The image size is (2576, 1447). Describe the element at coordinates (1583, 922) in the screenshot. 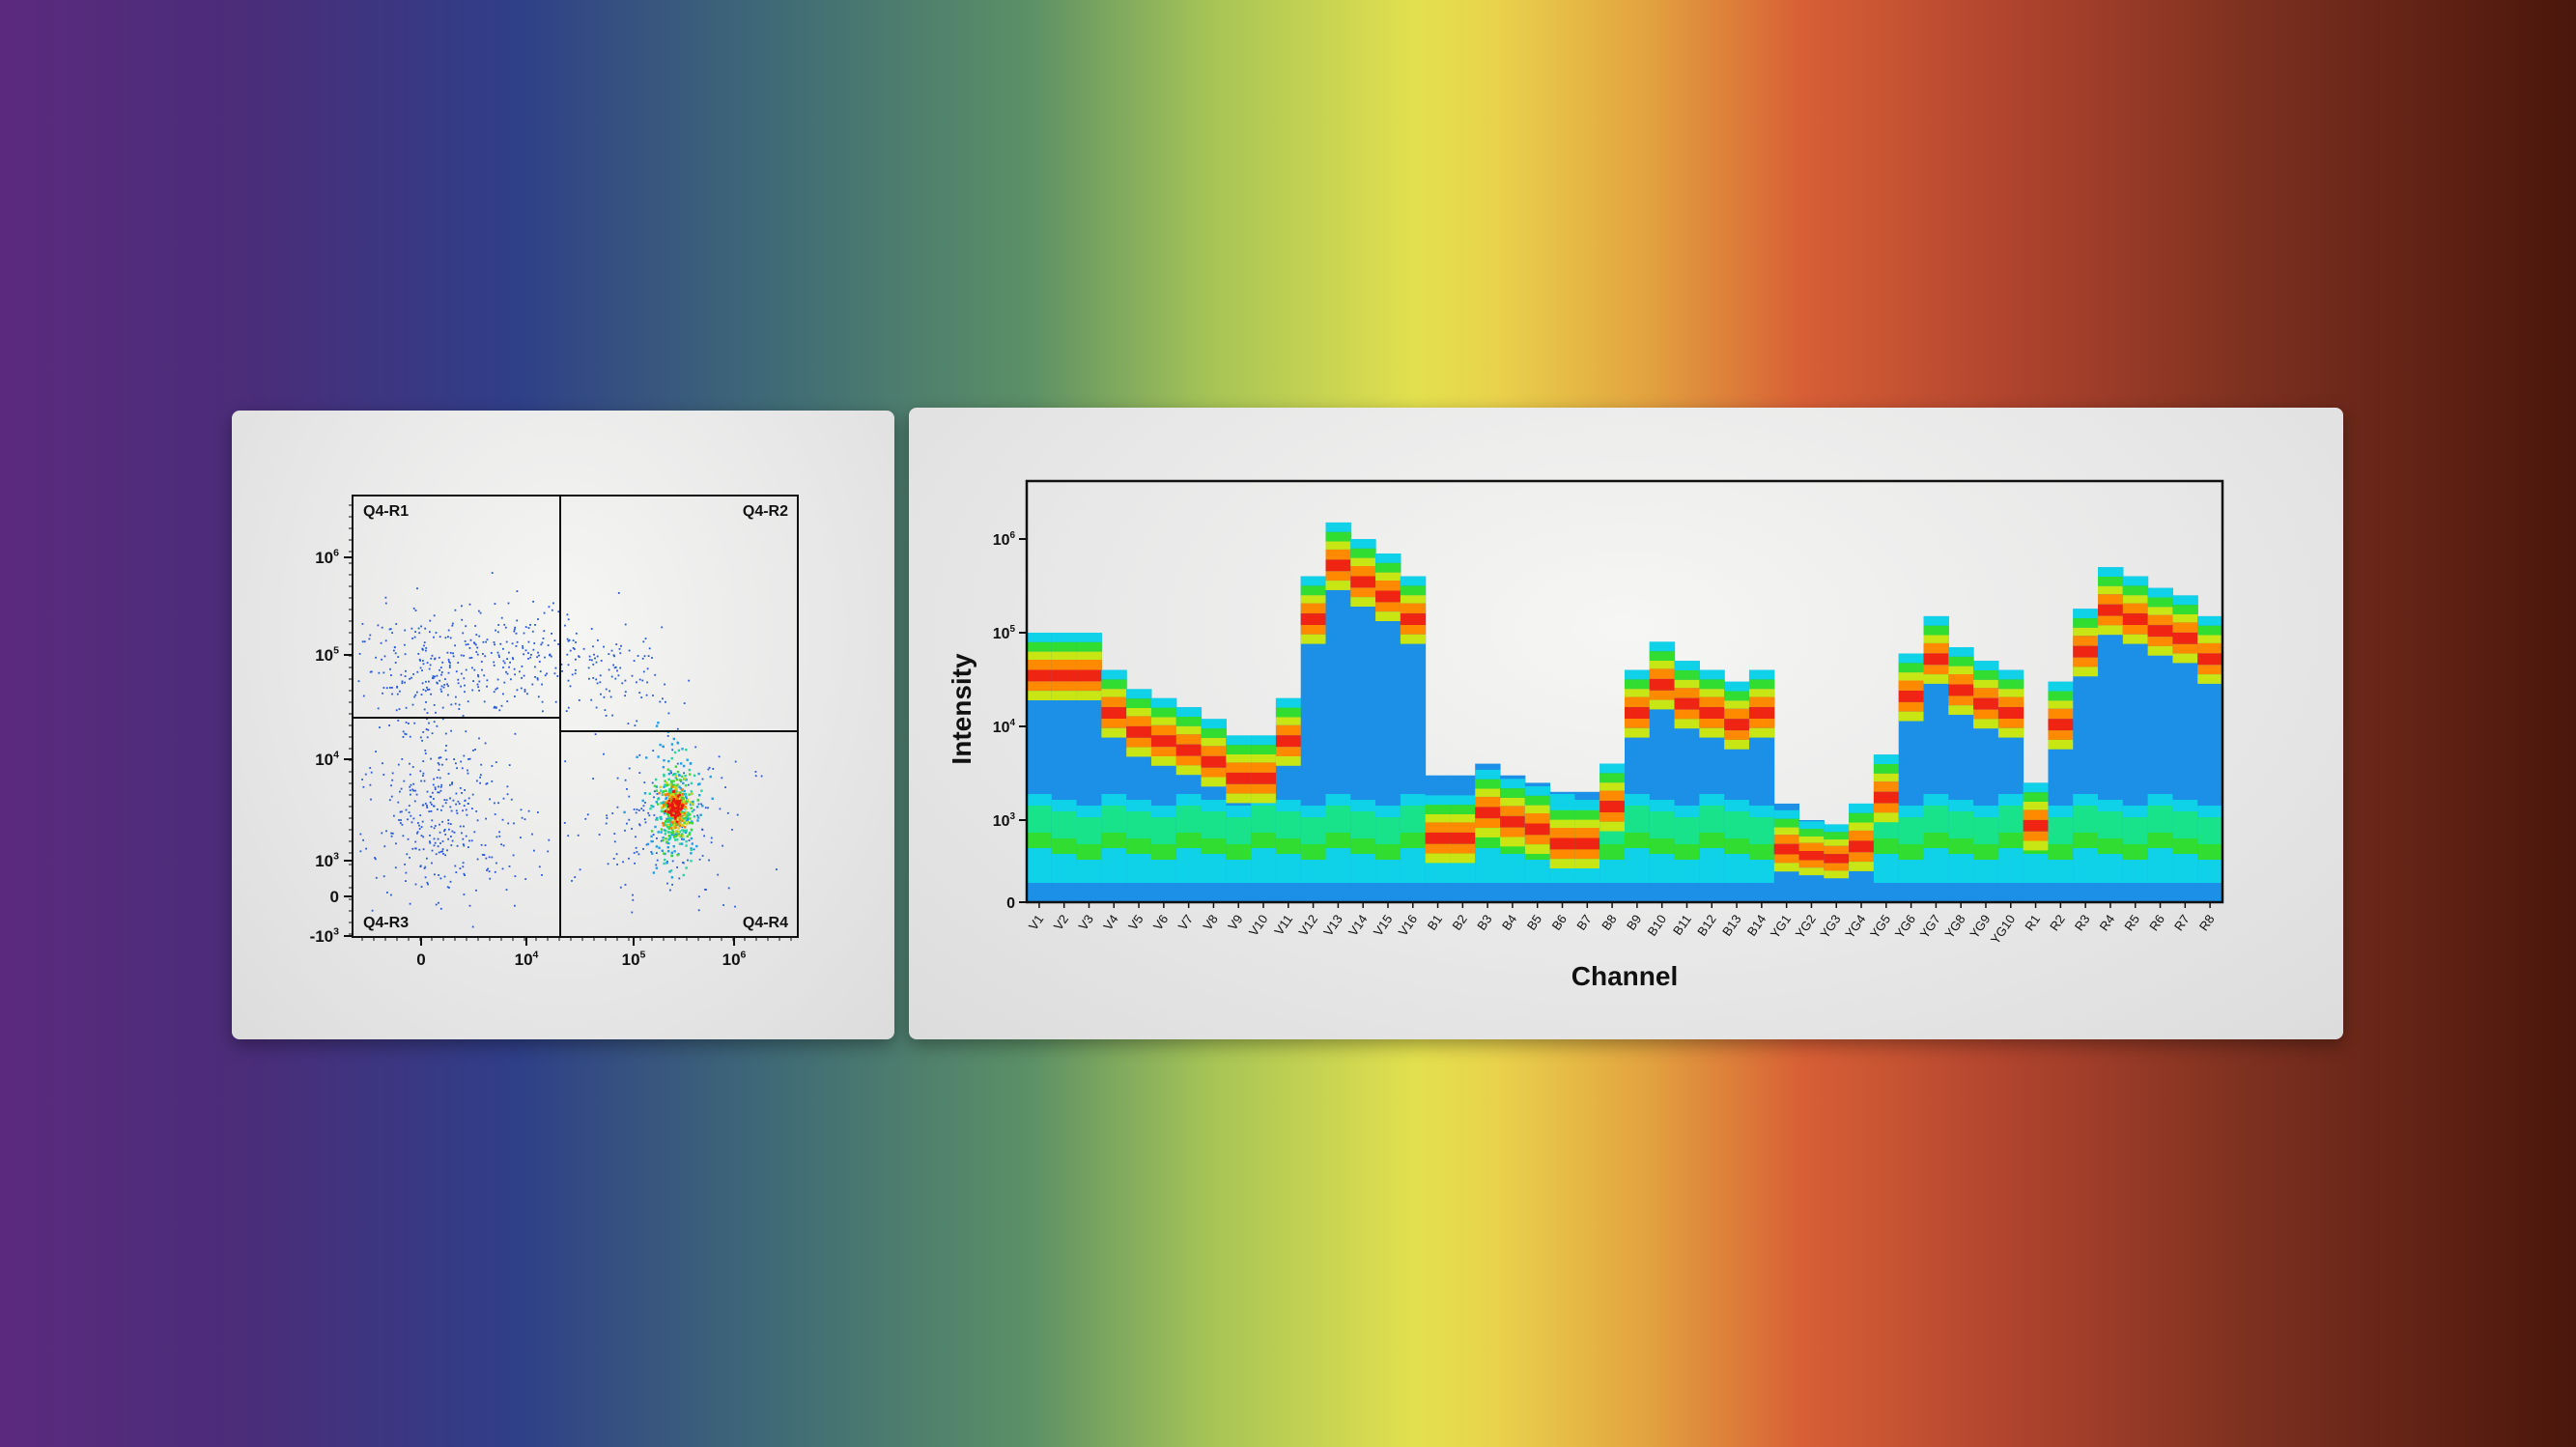

I see `x-tick-label: B7` at that location.